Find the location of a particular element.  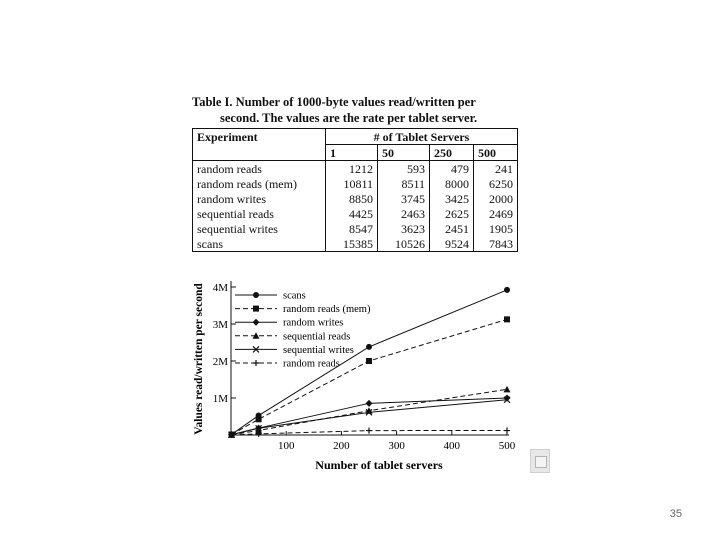

legend-label: sequential writes is located at coordinates (318, 350).